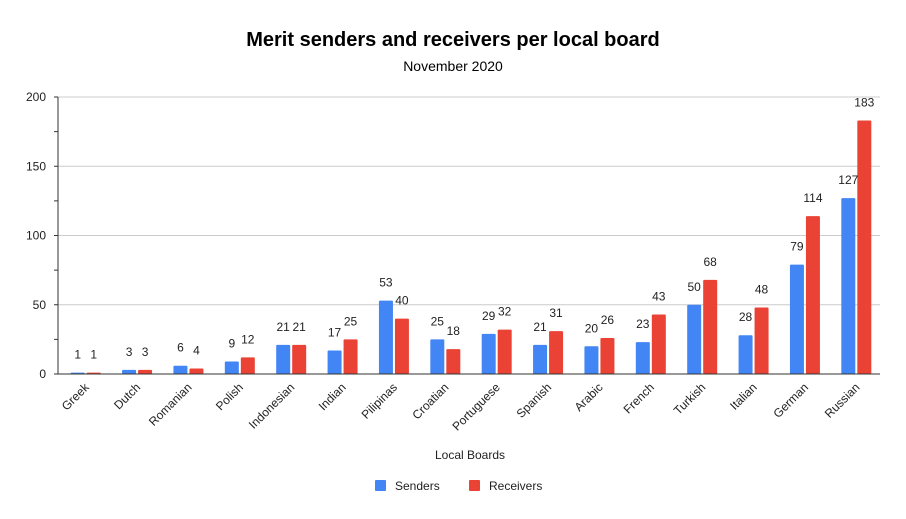 This screenshot has height=519, width=906. Describe the element at coordinates (743, 396) in the screenshot. I see `x-tick-label: Italian` at that location.